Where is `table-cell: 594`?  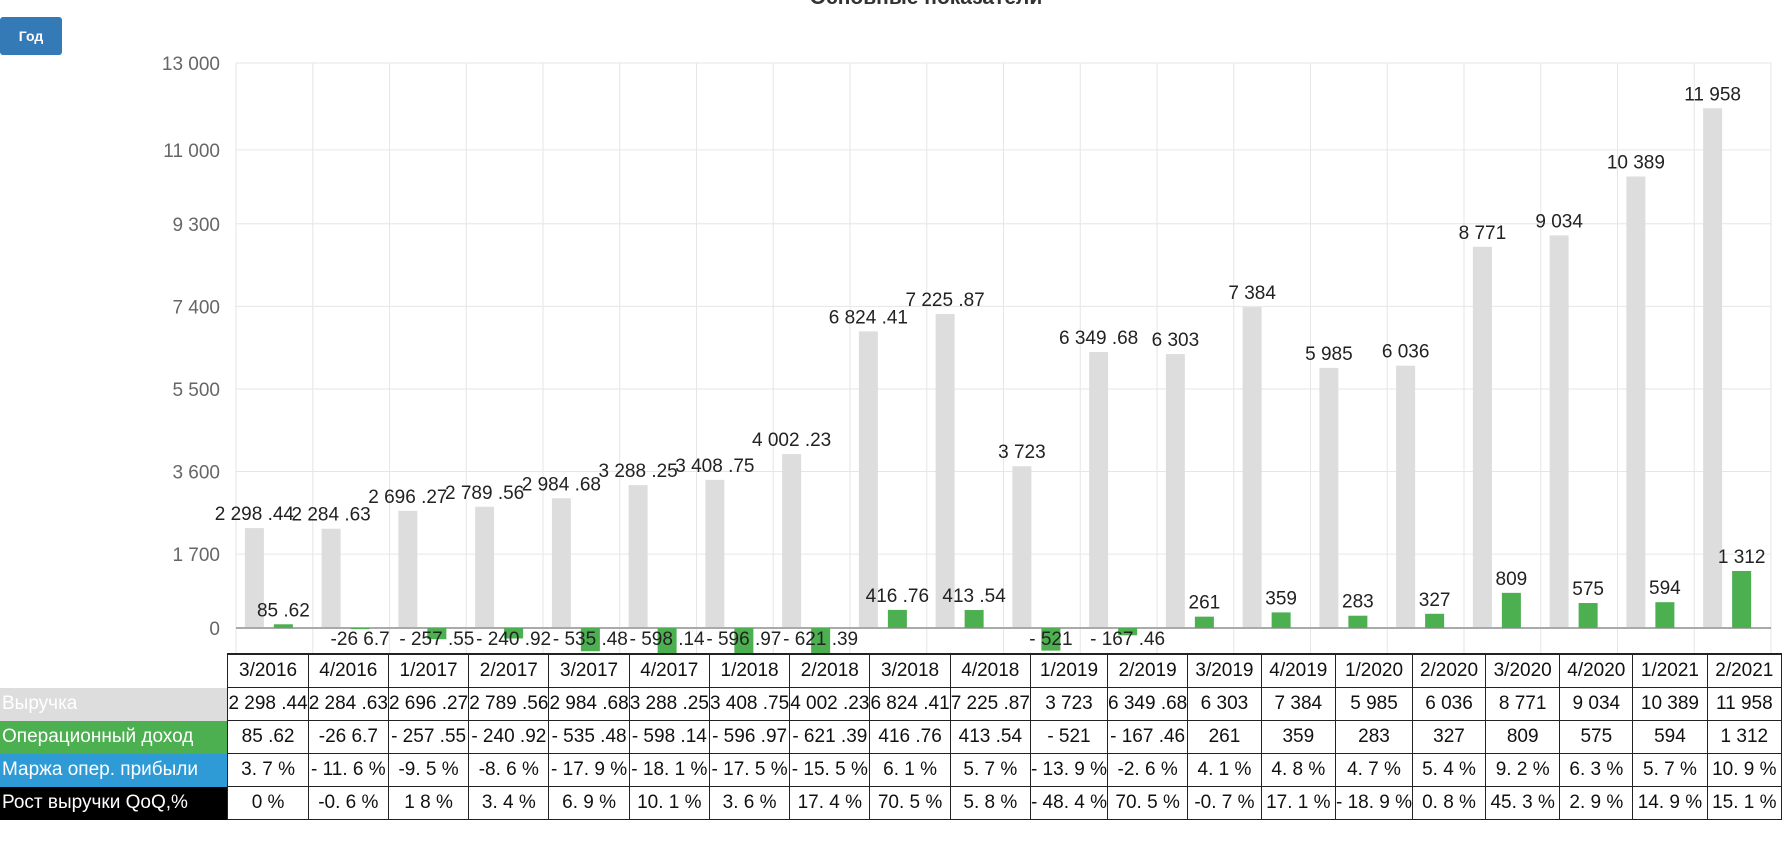
table-cell: 594 is located at coordinates (1670, 737).